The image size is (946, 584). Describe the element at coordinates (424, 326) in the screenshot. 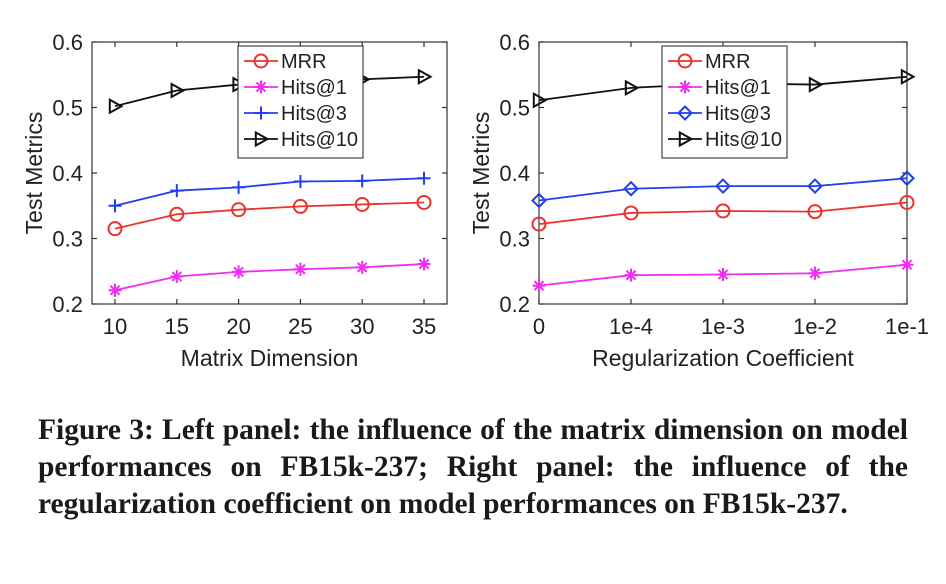

I see `x-tick-label: 35` at that location.